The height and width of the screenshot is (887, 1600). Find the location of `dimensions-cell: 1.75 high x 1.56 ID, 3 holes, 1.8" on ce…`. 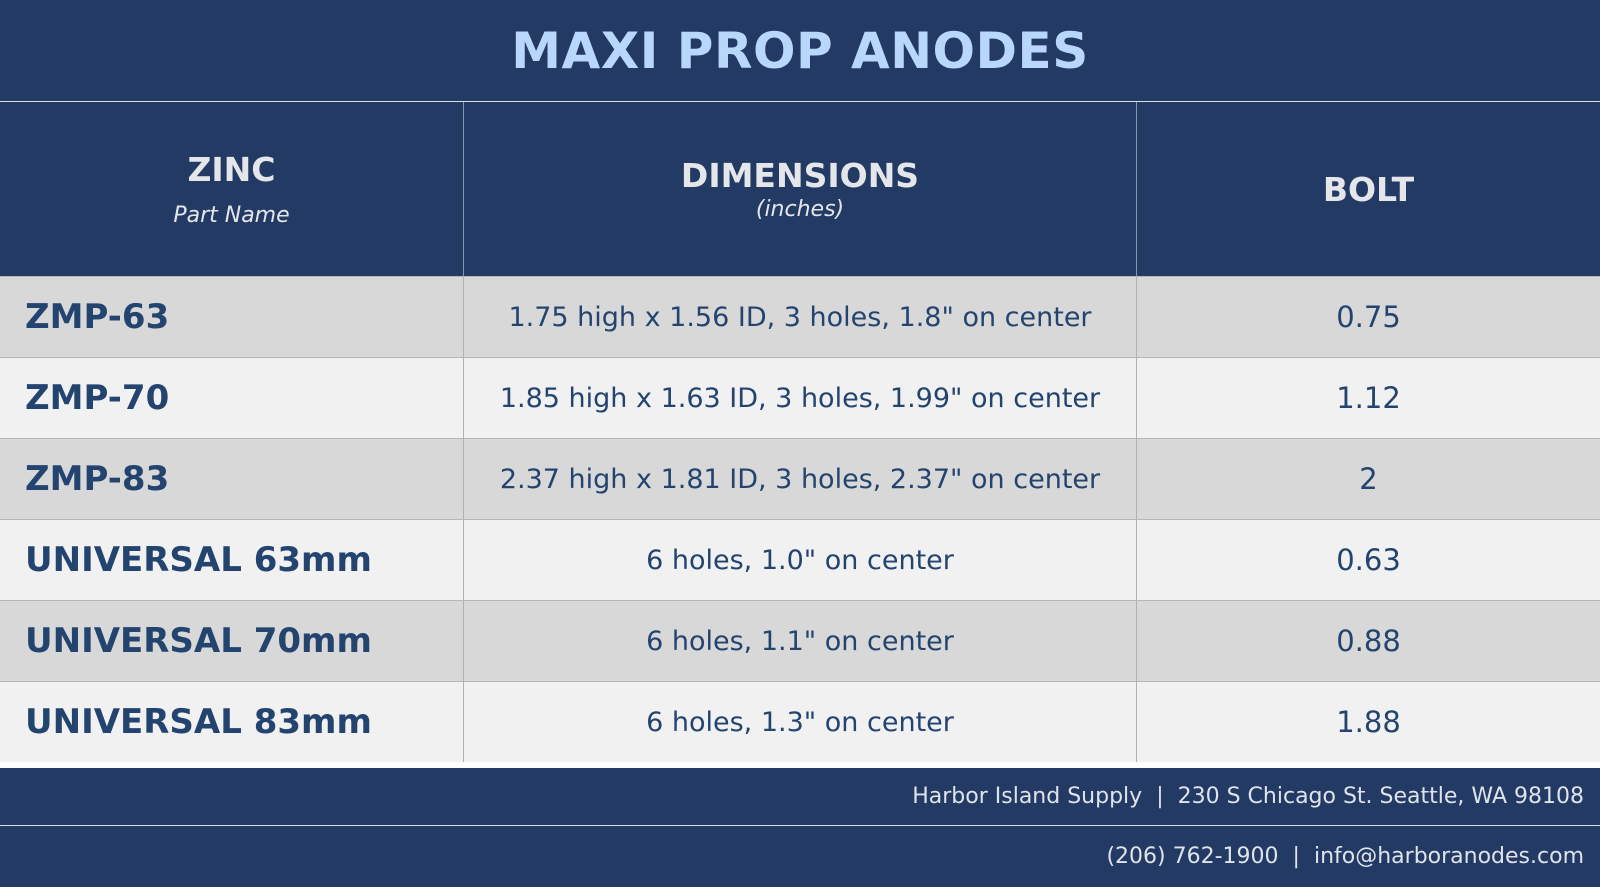

dimensions-cell: 1.75 high x 1.56 ID, 3 holes, 1.8" on ce… is located at coordinates (799, 317).